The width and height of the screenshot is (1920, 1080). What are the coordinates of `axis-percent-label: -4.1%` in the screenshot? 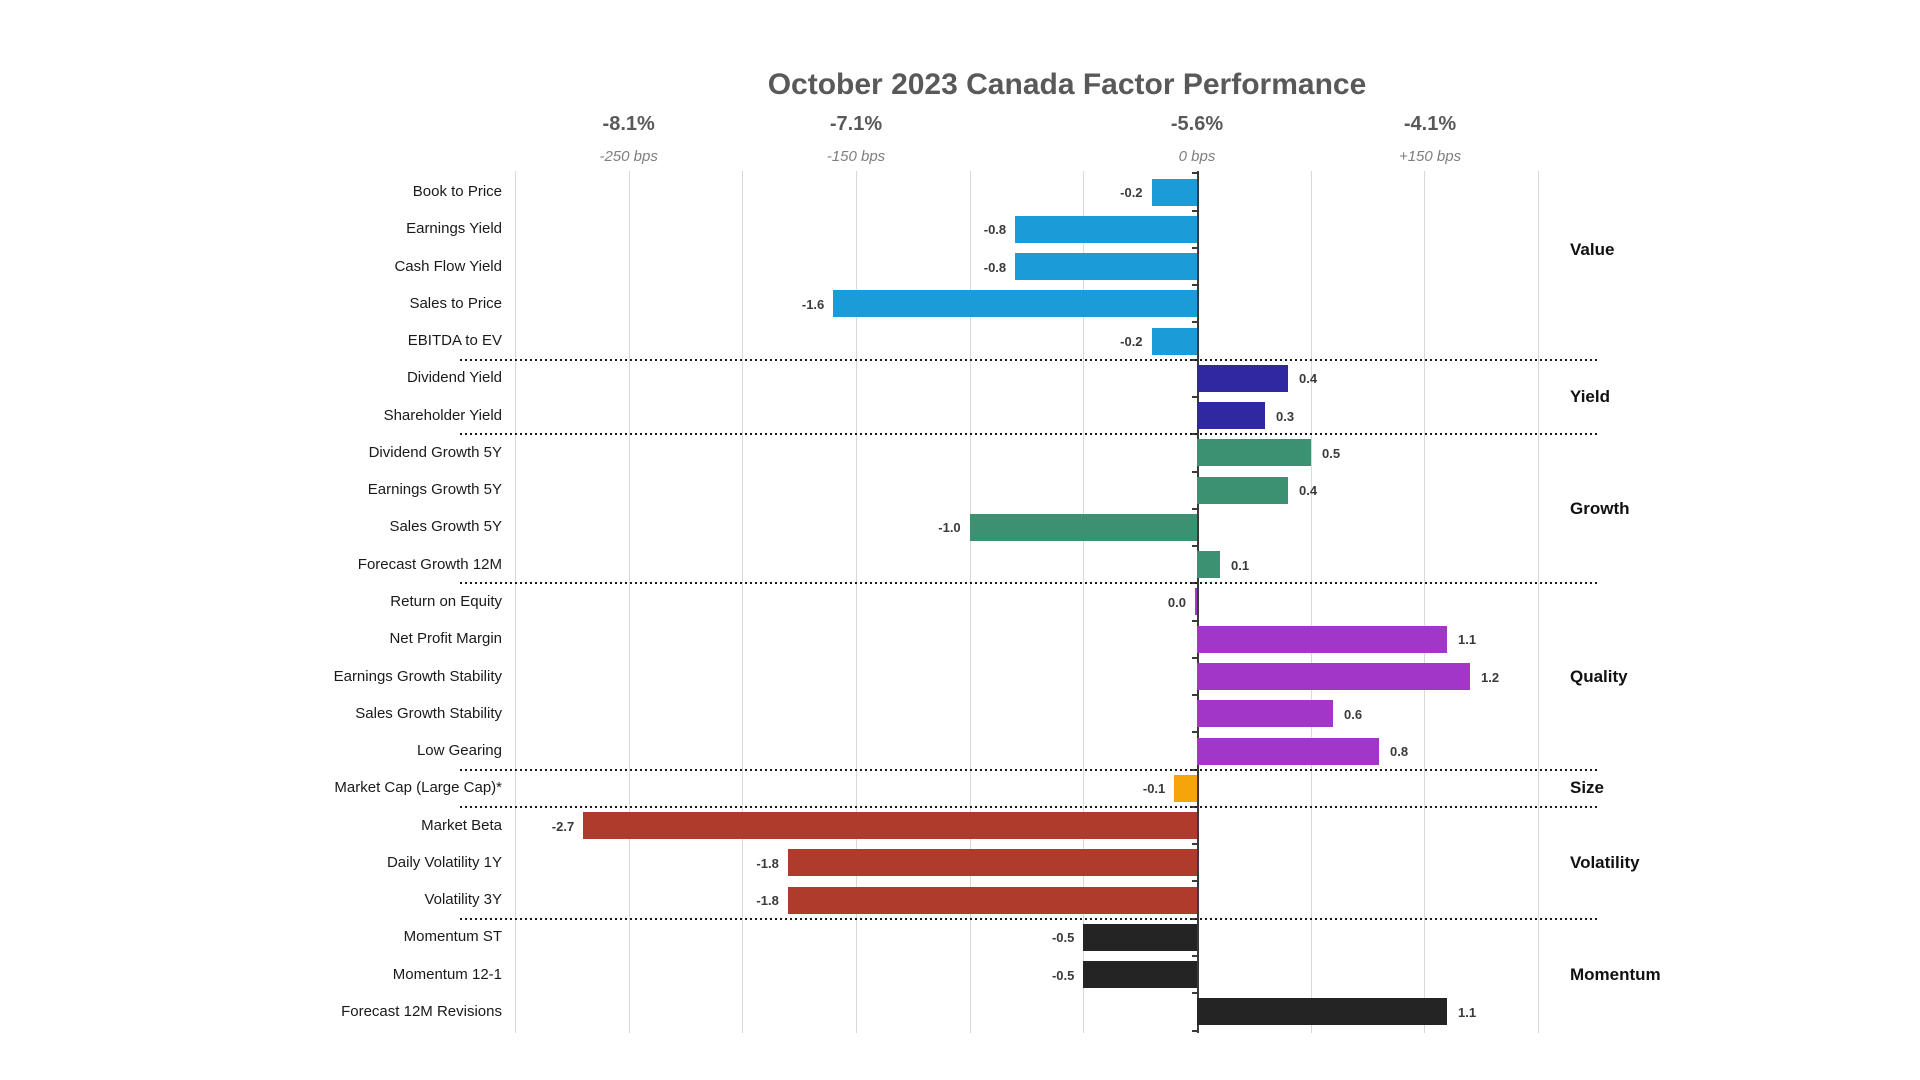 It's located at (1430, 124).